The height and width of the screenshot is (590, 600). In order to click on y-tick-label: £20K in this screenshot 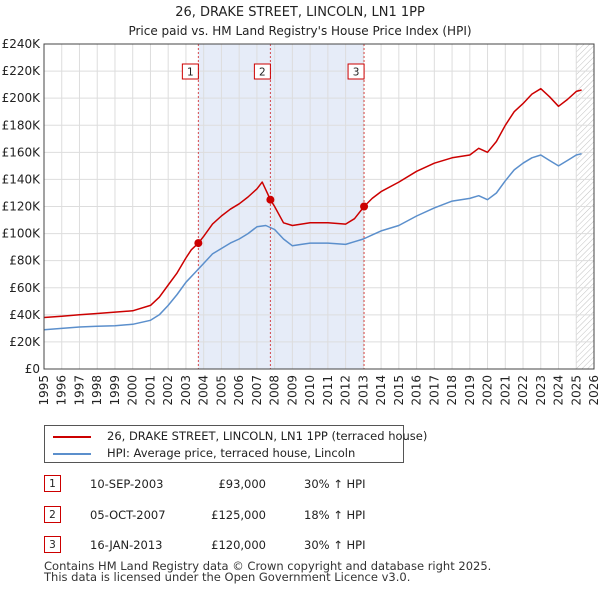, I will do `click(25, 342)`.